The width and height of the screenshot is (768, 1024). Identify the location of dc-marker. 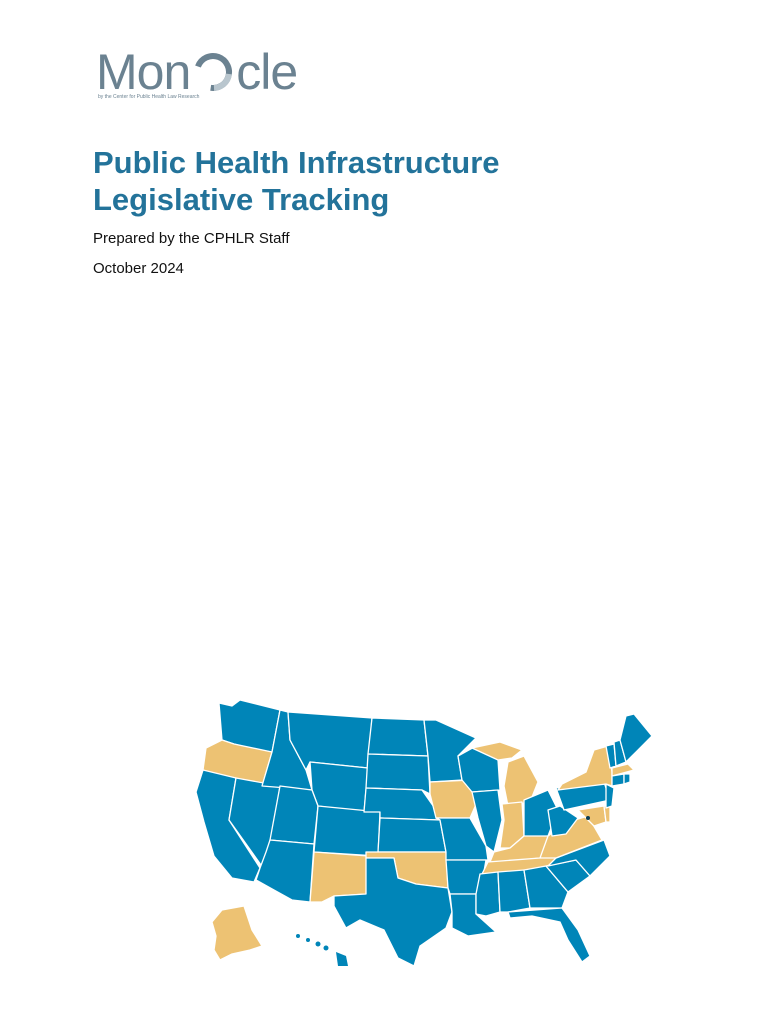
(588, 818).